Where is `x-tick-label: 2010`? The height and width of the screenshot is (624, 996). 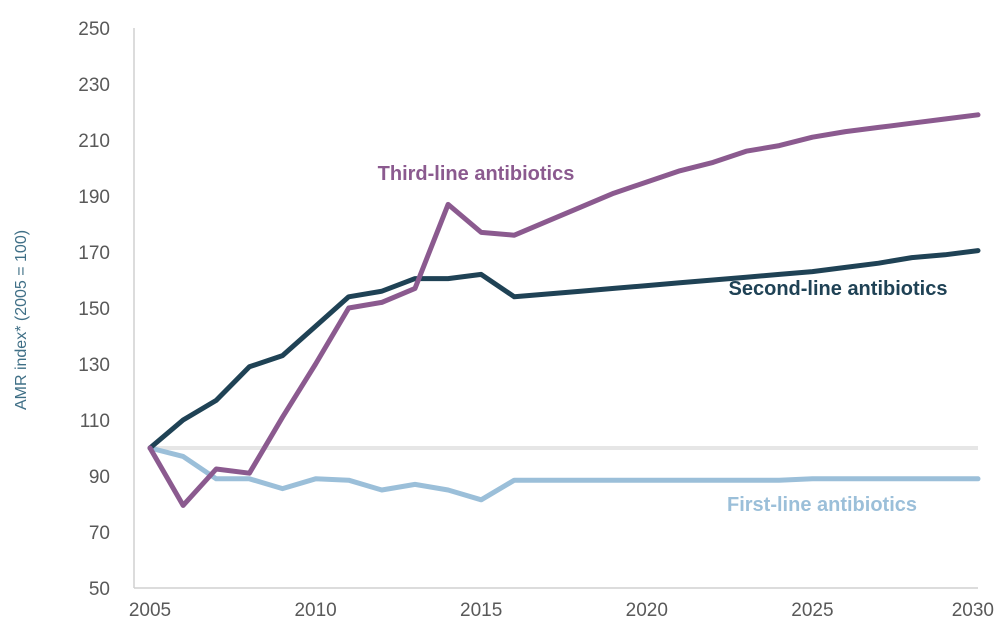 x-tick-label: 2010 is located at coordinates (315, 610).